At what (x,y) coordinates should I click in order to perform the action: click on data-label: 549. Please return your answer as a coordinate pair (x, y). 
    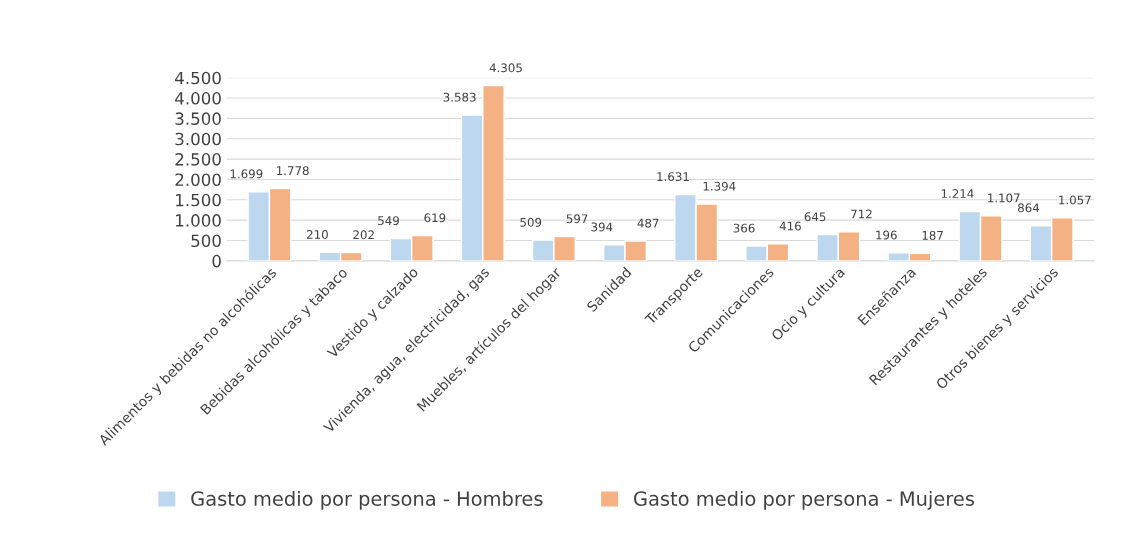
    Looking at the image, I should click on (388, 221).